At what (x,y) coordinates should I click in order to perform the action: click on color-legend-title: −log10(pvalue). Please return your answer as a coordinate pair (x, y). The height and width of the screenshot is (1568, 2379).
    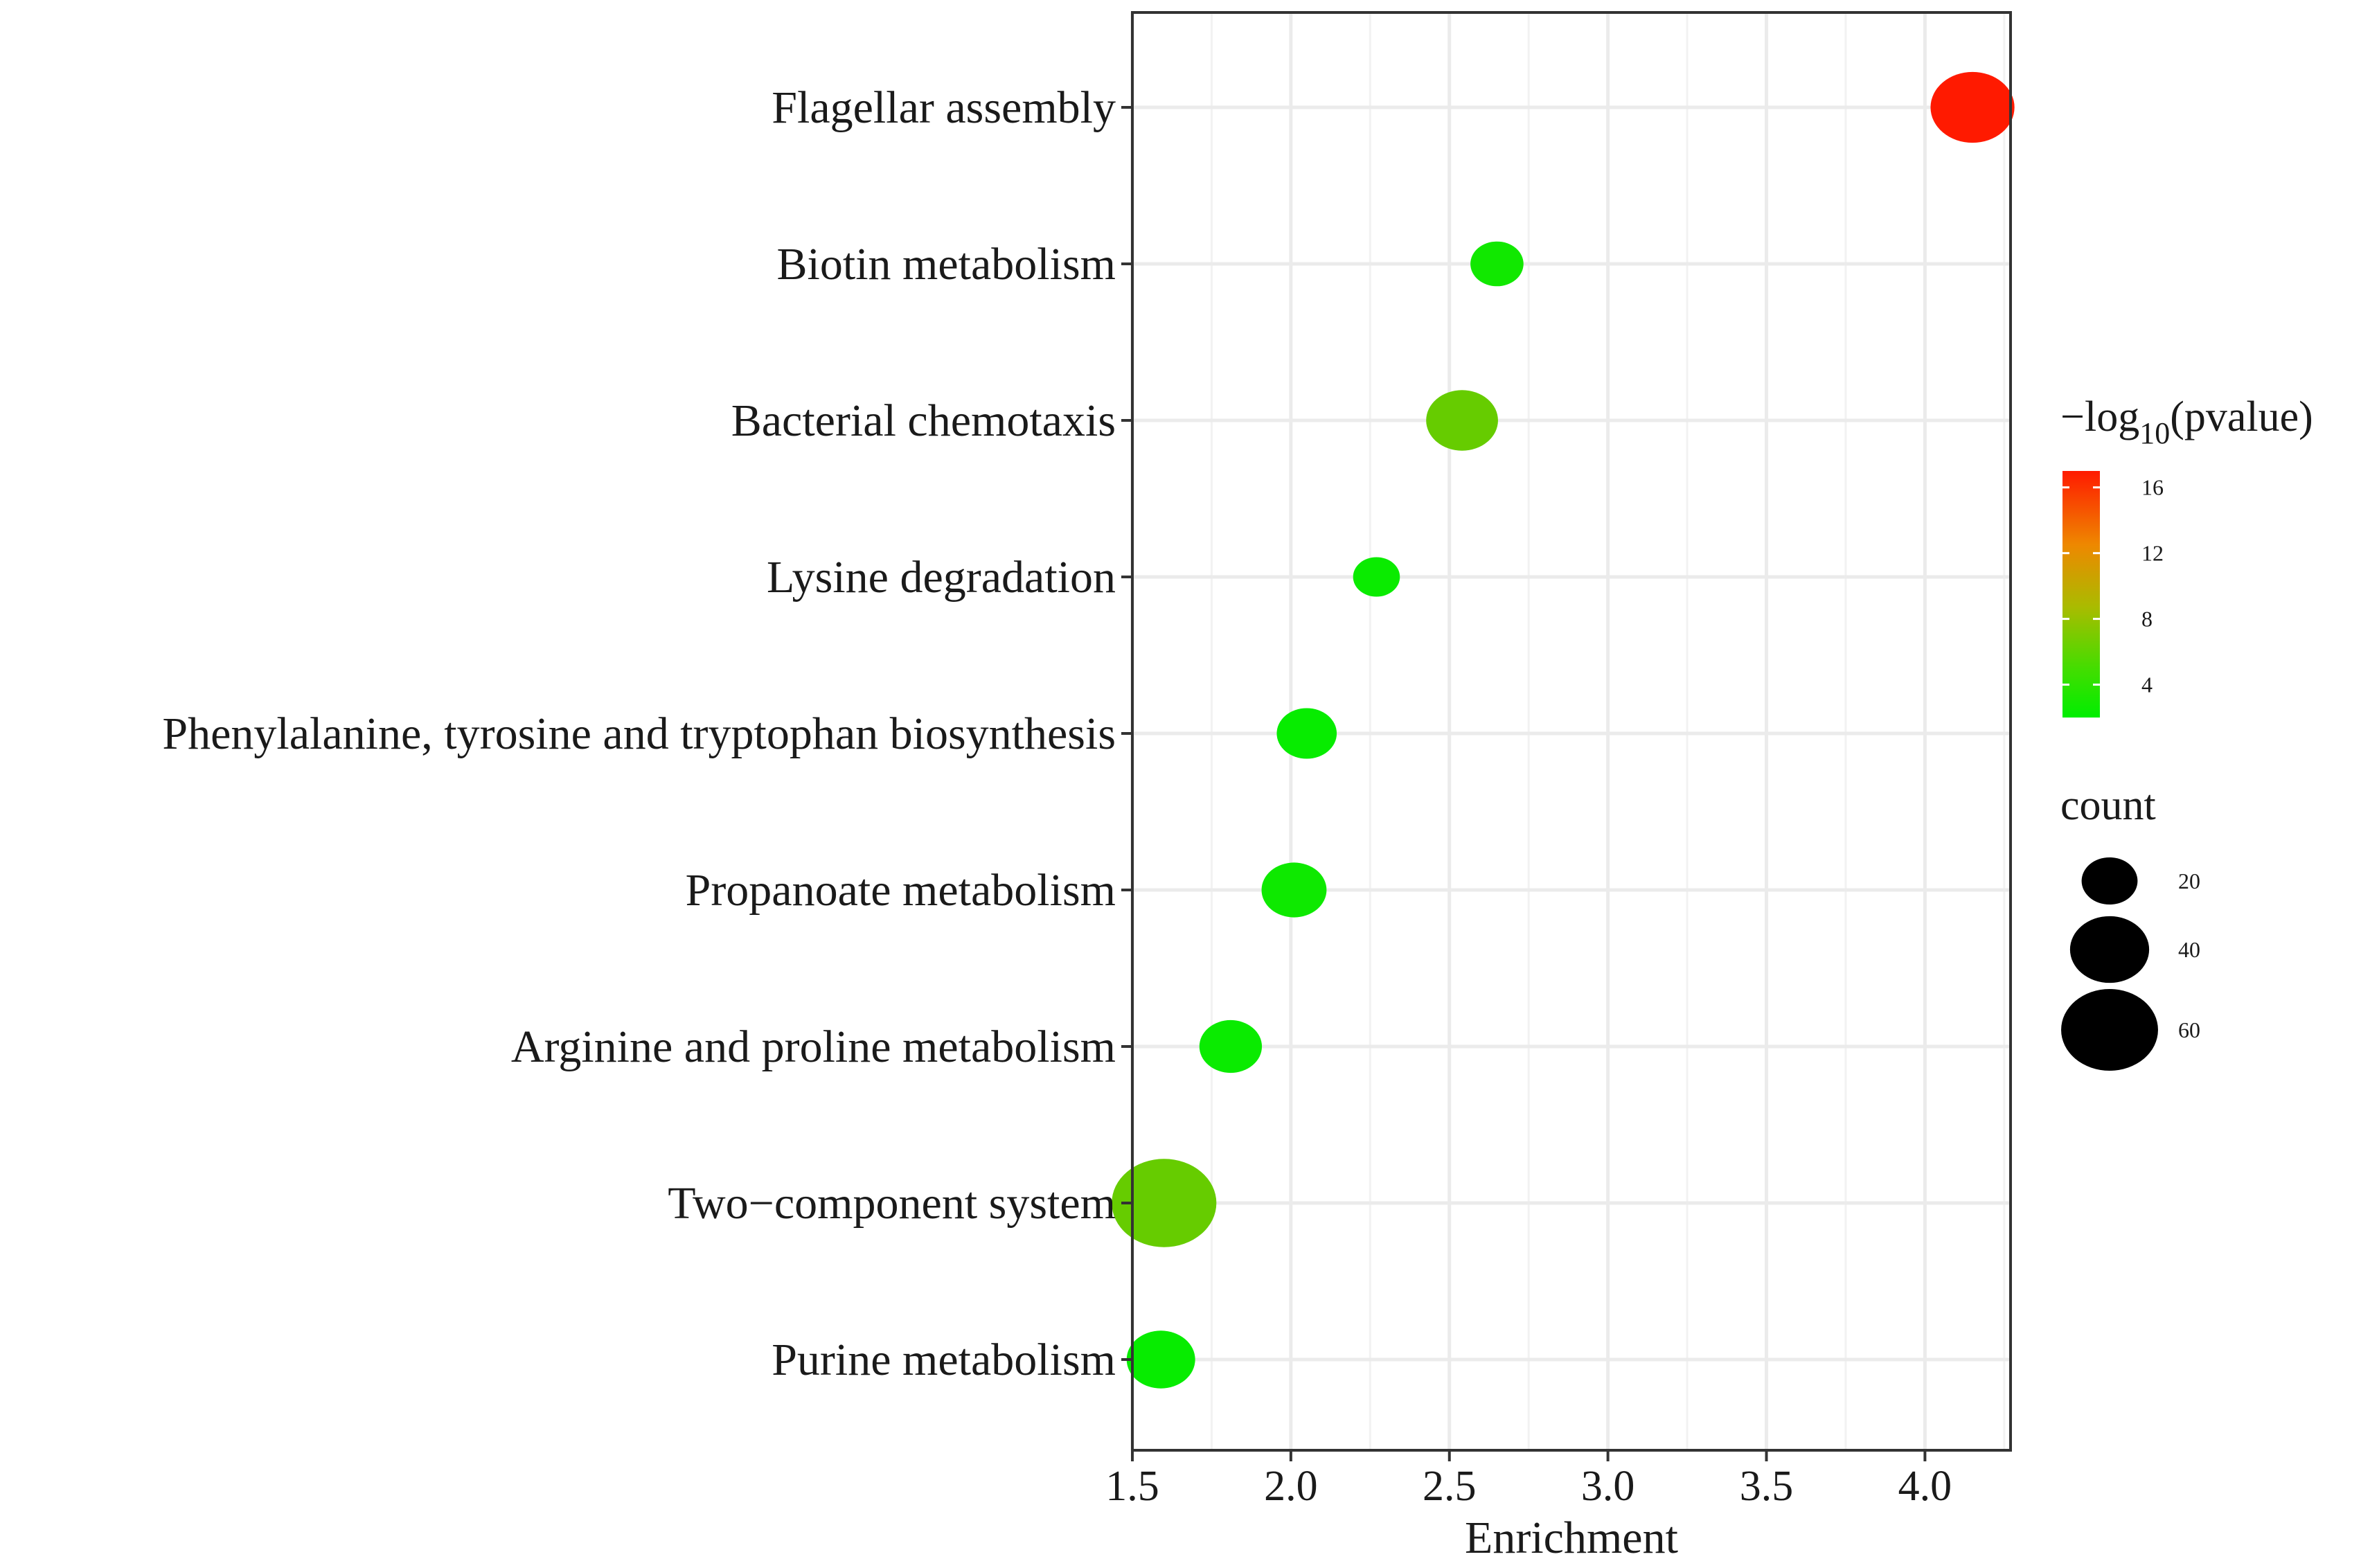
    Looking at the image, I should click on (2186, 421).